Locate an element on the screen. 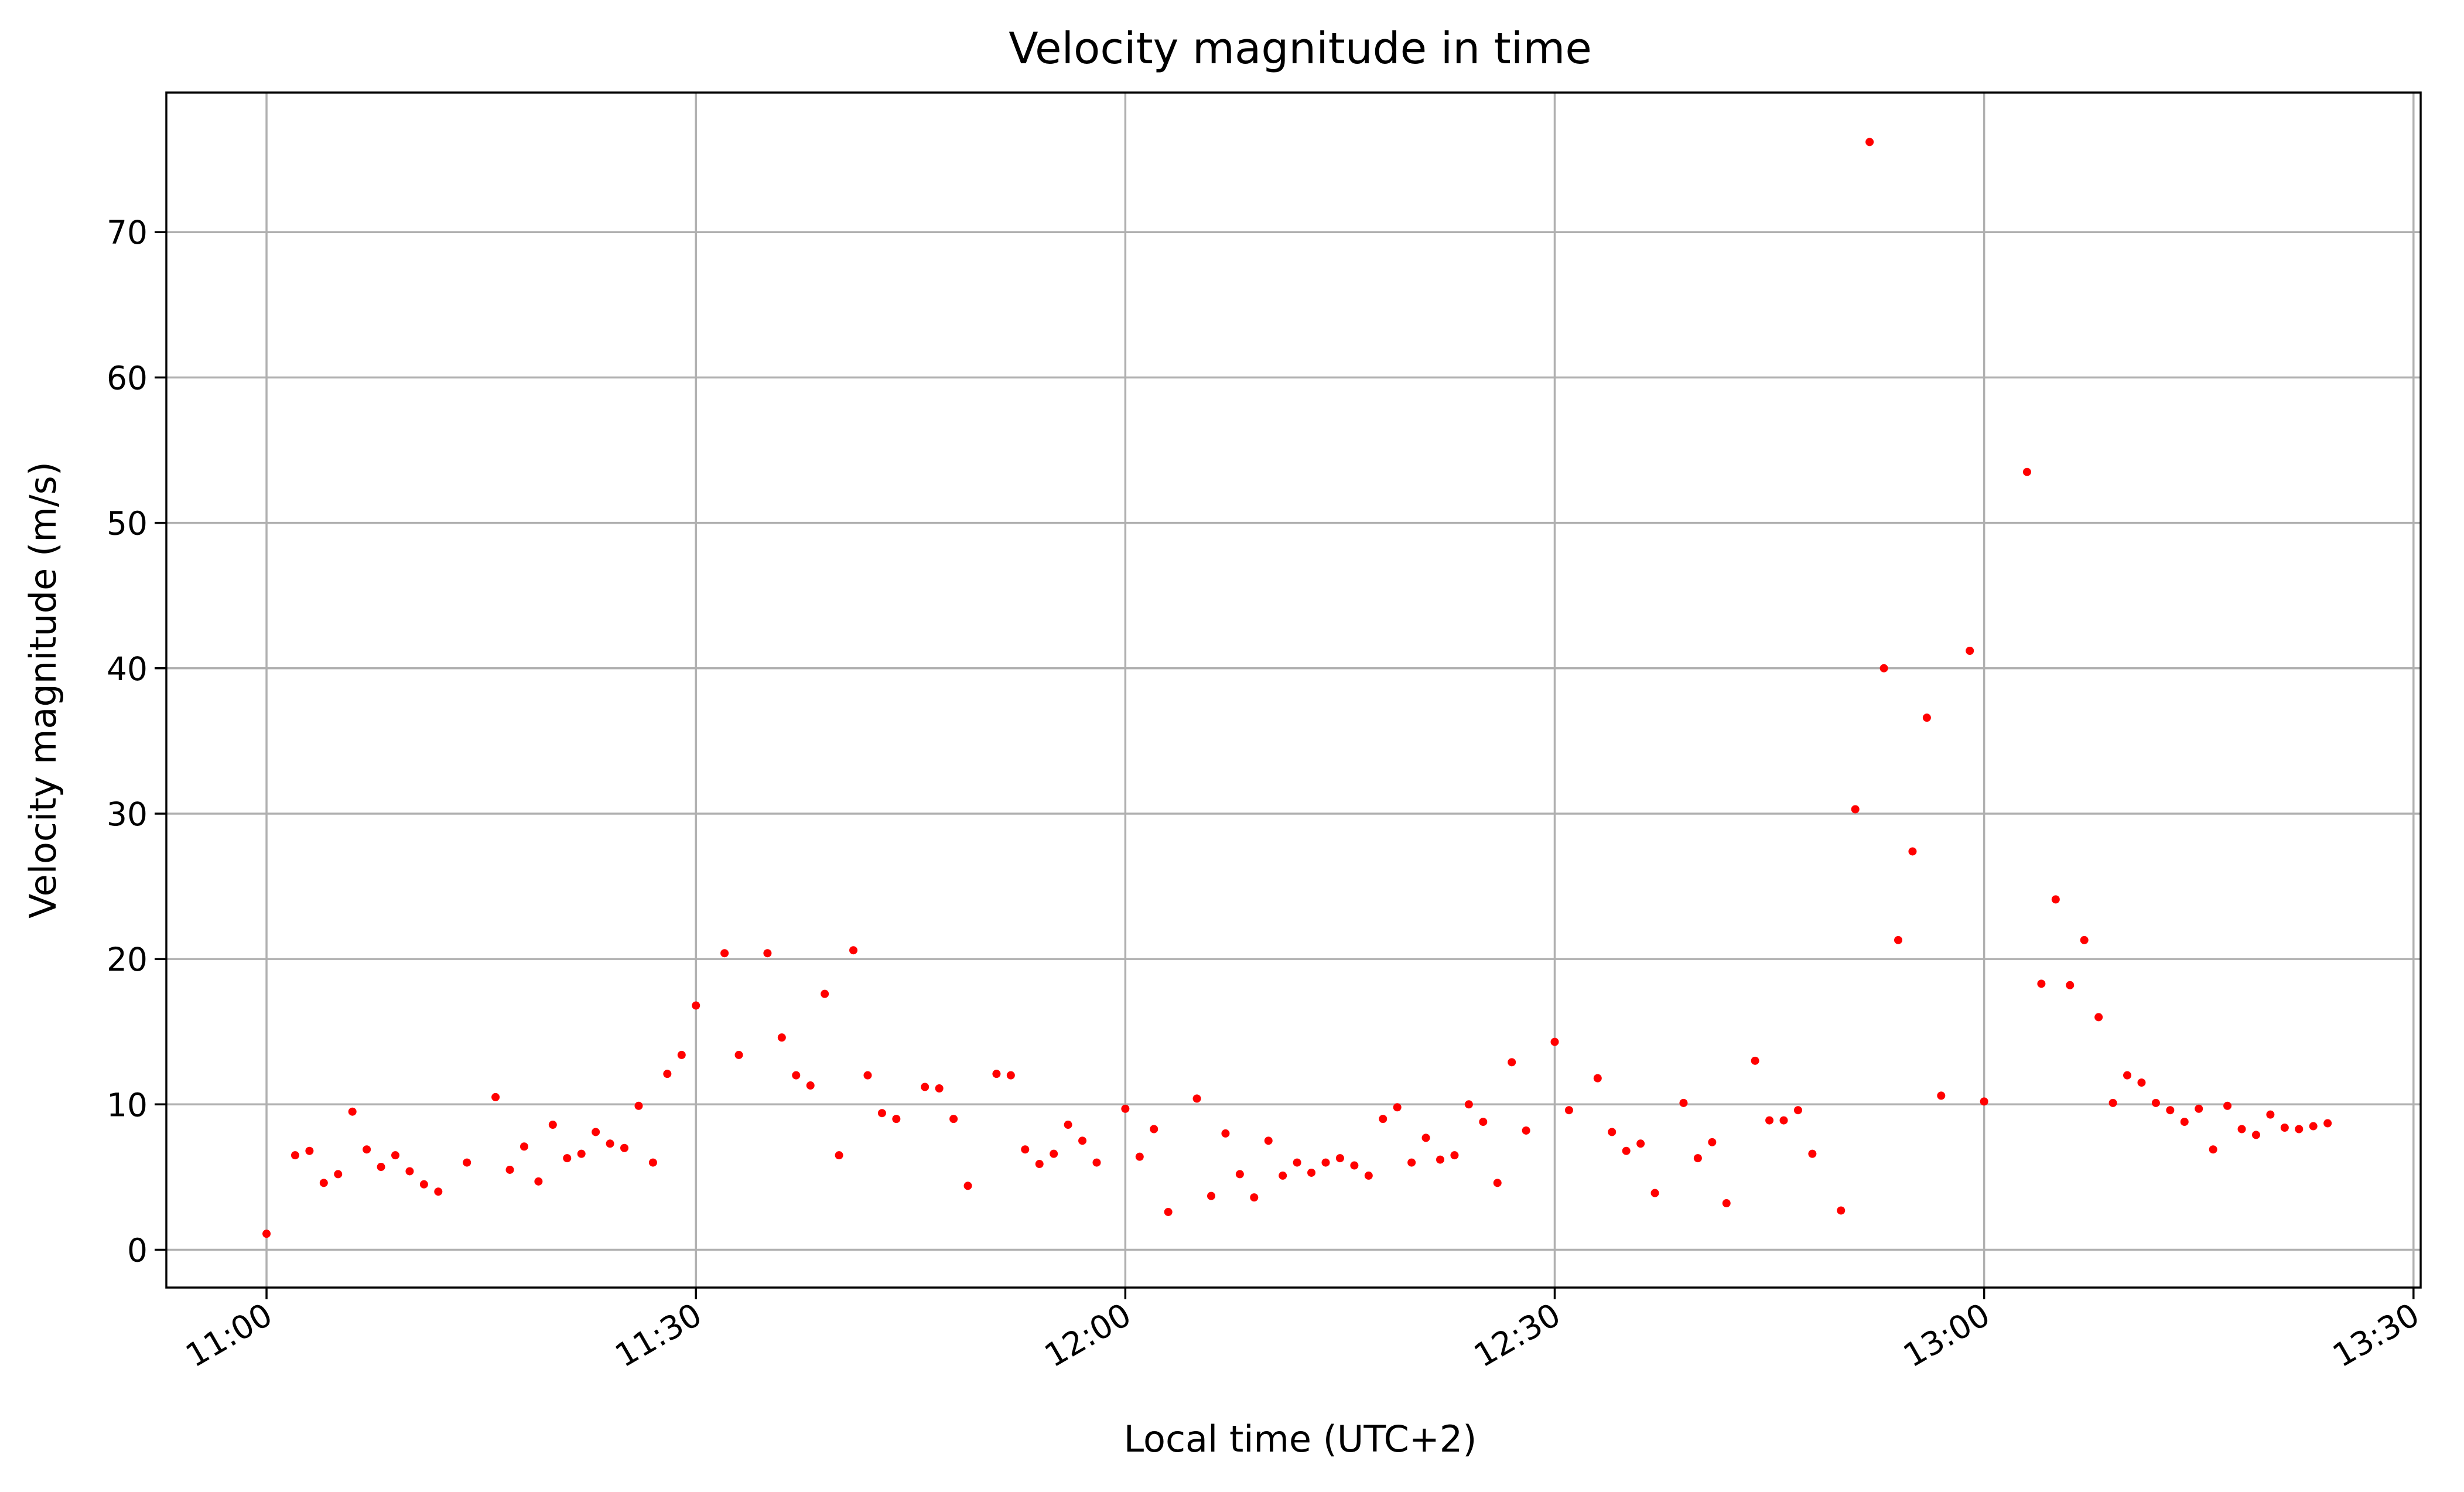 Image resolution: width=2464 pixels, height=1492 pixels. y-axis-label: Velocity magnitude (m/s) is located at coordinates (43, 690).